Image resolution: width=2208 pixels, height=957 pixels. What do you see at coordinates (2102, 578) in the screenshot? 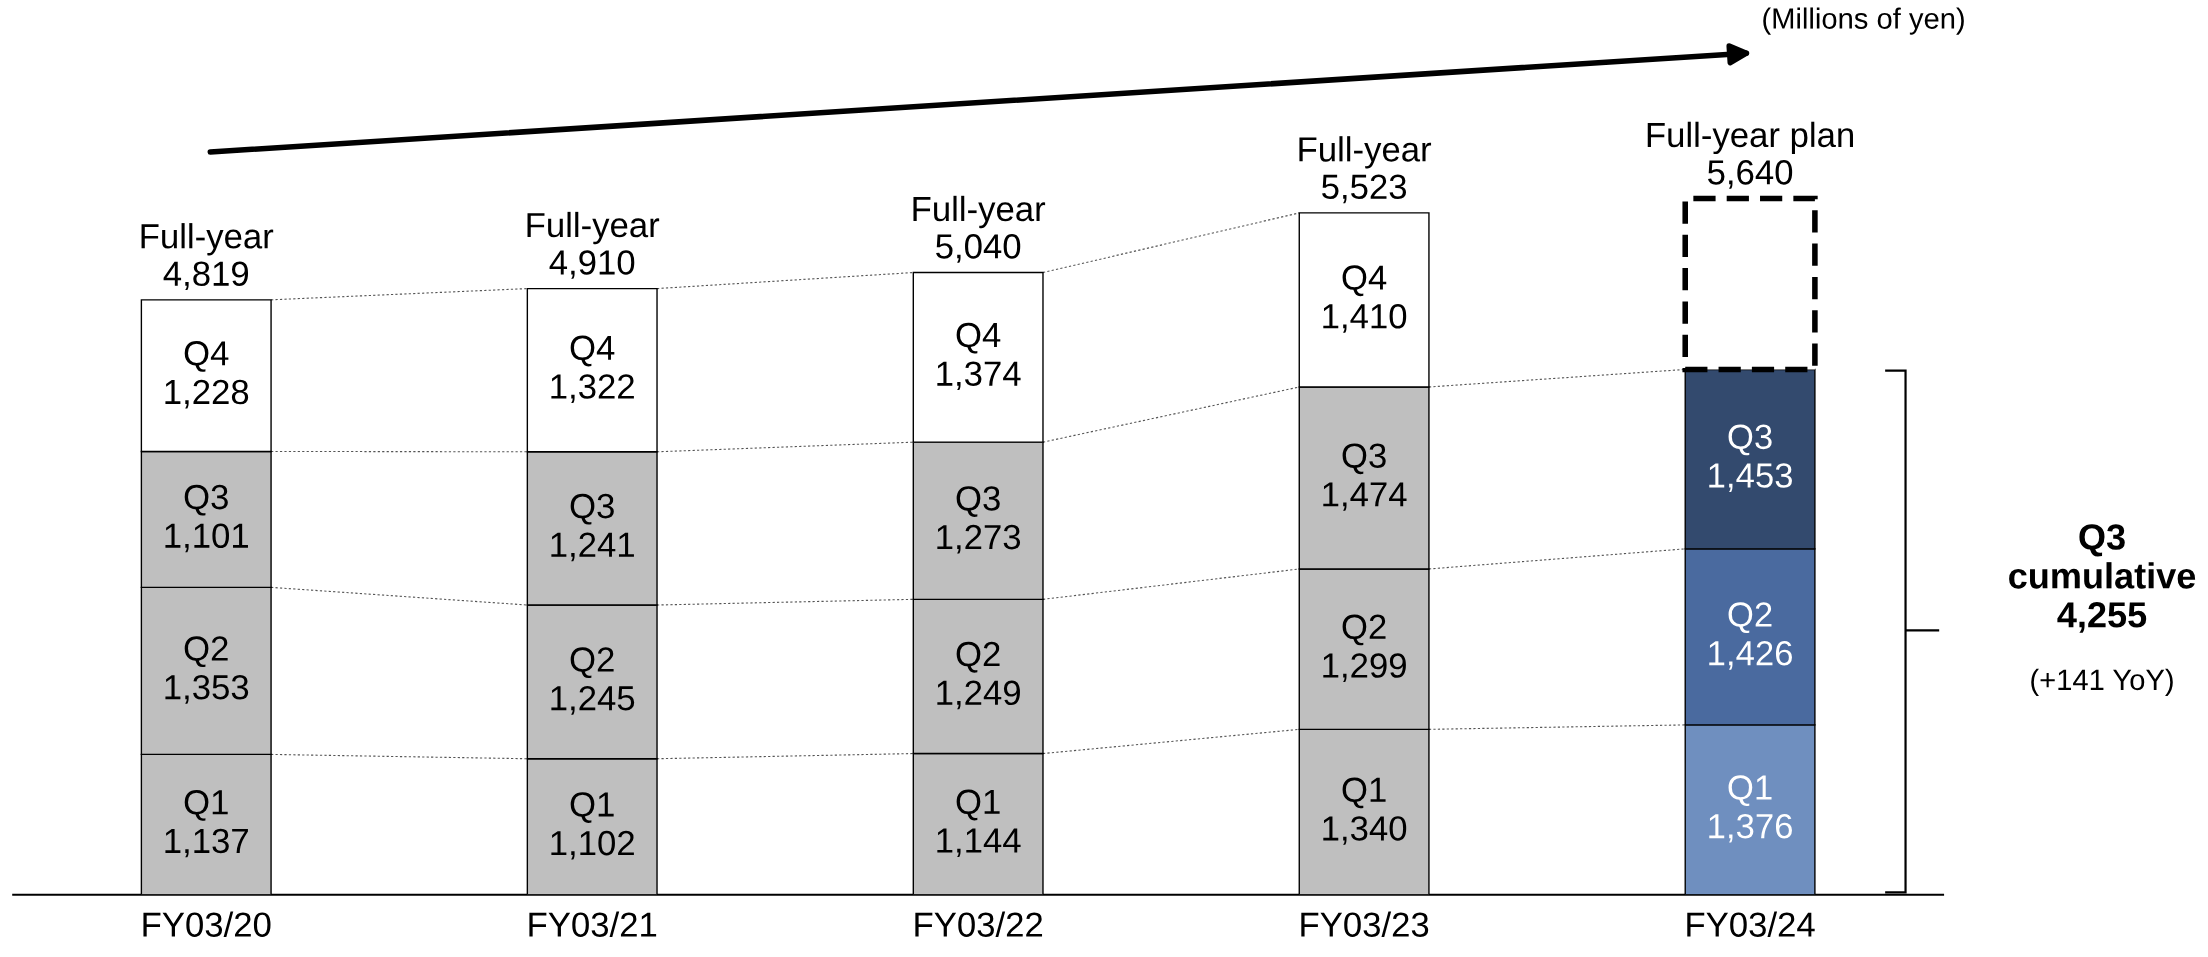
I see `text: Q3 cumulative 4,255` at bounding box center [2102, 578].